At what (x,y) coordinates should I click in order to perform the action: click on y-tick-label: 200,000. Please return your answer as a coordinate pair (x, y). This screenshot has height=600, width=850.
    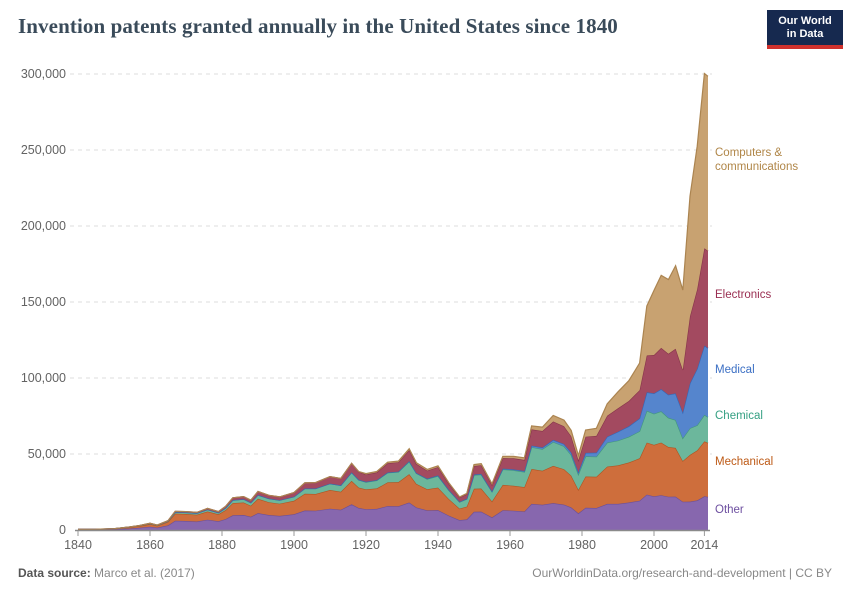
    Looking at the image, I should click on (43, 226).